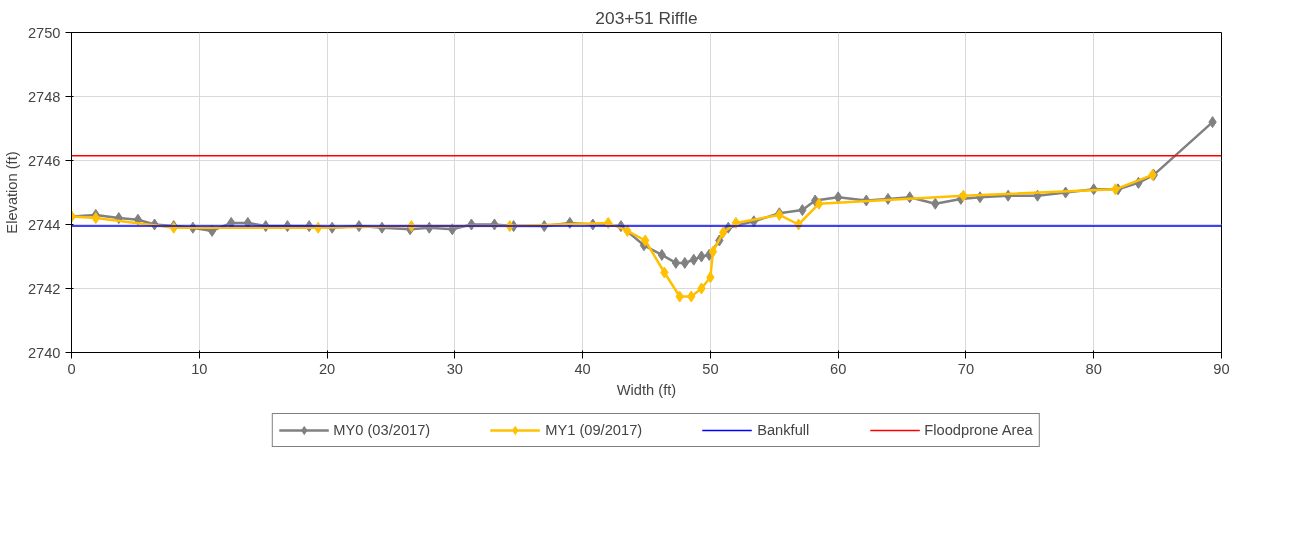  What do you see at coordinates (646, 17) in the screenshot?
I see `chart-title: 203+51 Riffle` at bounding box center [646, 17].